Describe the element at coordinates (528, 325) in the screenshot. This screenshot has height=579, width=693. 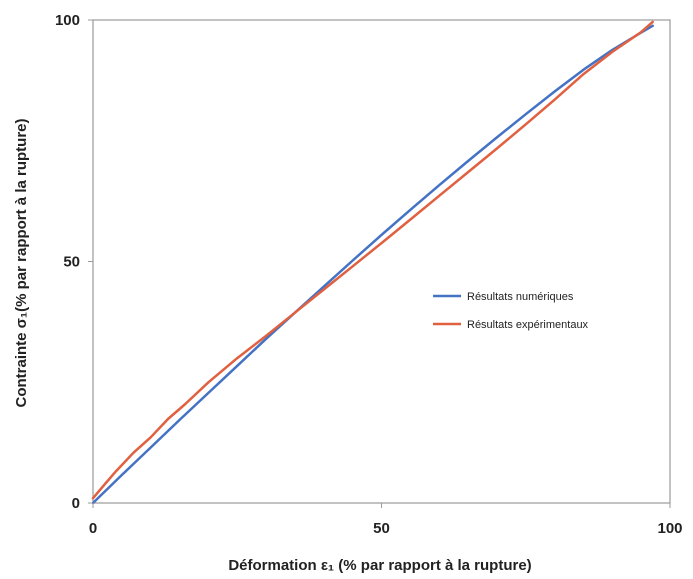
I see `legend-label: Résultats expérimentaux` at that location.